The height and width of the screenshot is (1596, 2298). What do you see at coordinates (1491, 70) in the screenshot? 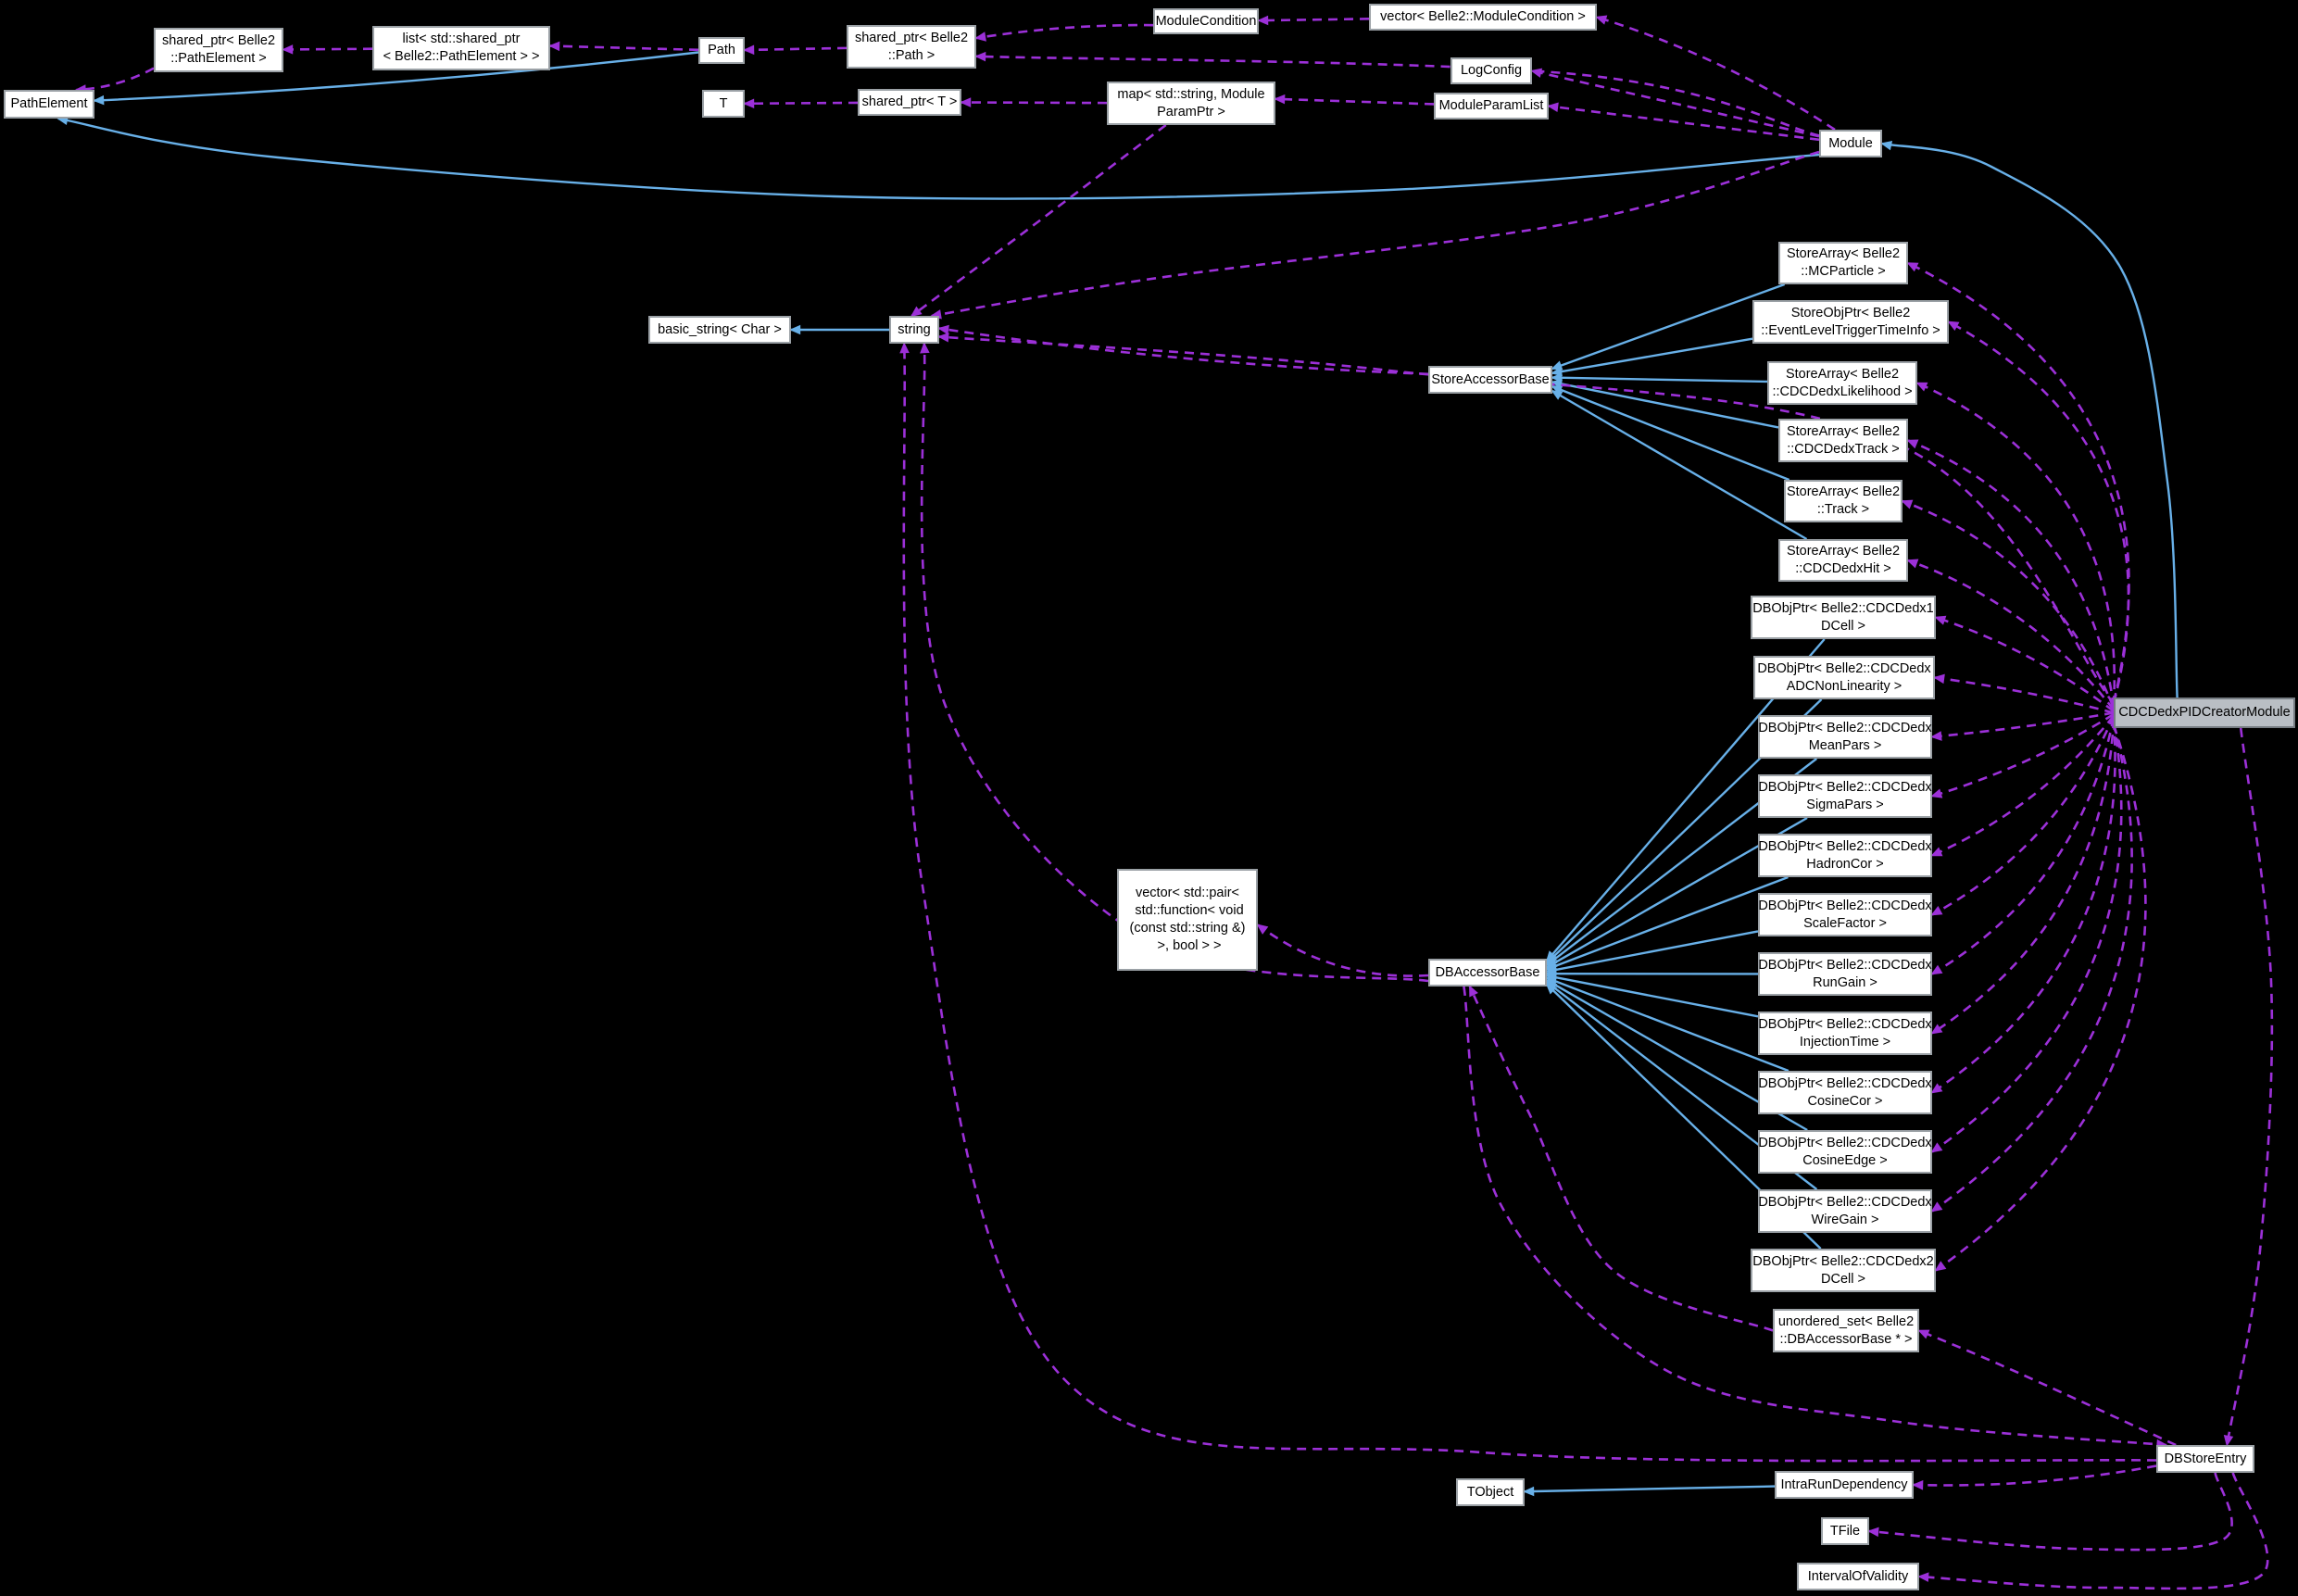
I see `node-log-config: LogConfig` at bounding box center [1491, 70].